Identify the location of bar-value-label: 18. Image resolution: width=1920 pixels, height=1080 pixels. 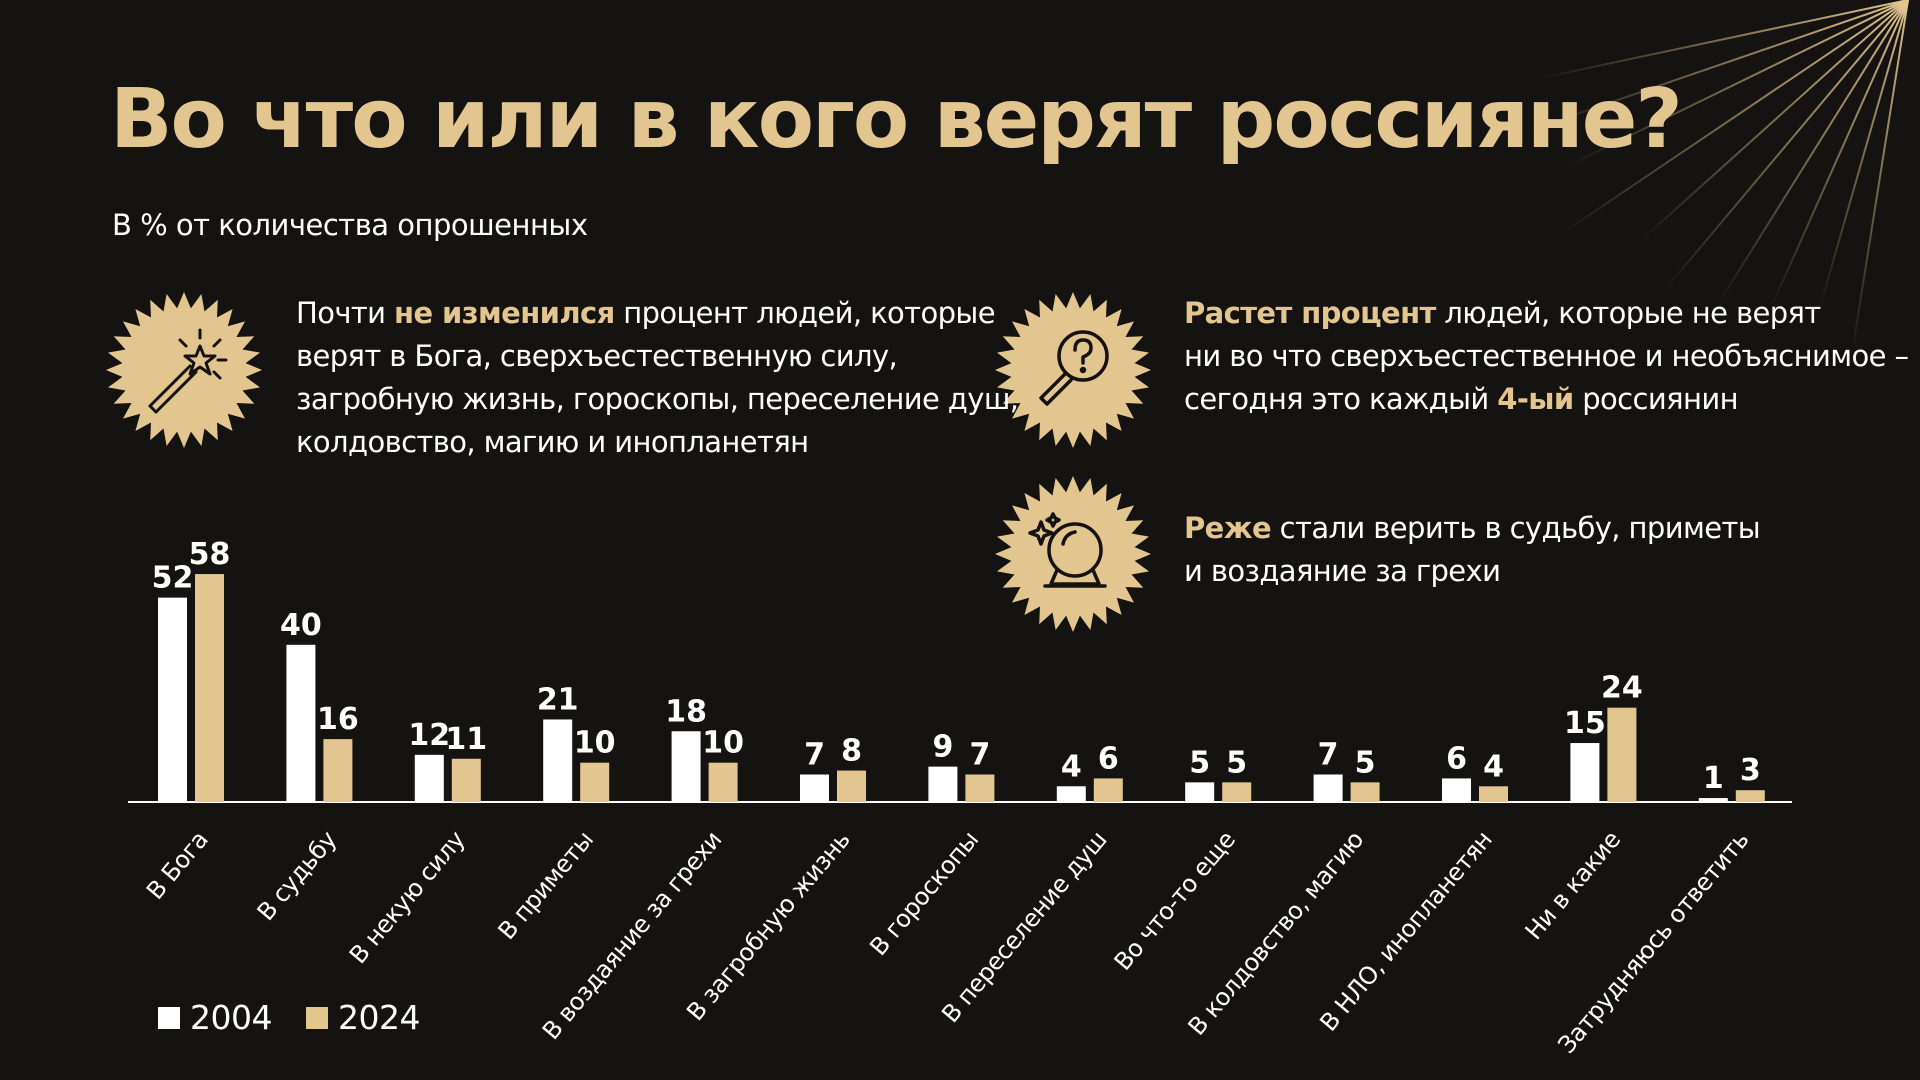
(686, 711).